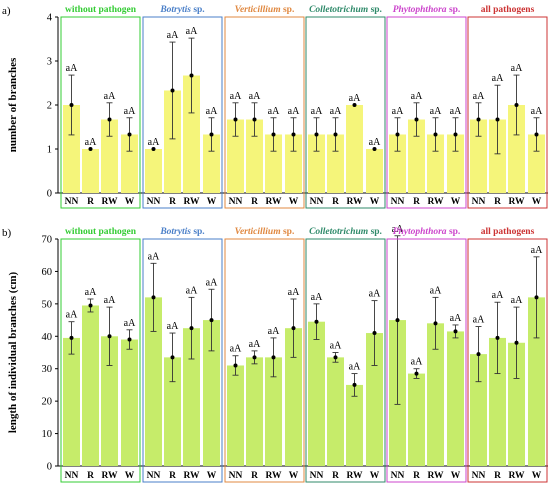 Image resolution: width=550 pixels, height=485 pixels. I want to click on group-title: without pathogen, so click(101, 10).